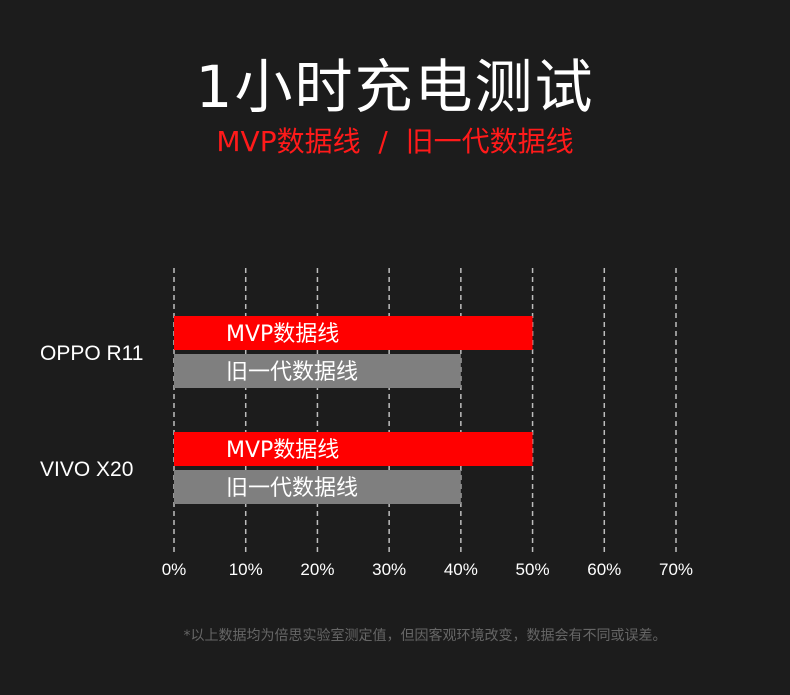 The width and height of the screenshot is (790, 695). What do you see at coordinates (533, 569) in the screenshot?
I see `tick-label: 50%` at bounding box center [533, 569].